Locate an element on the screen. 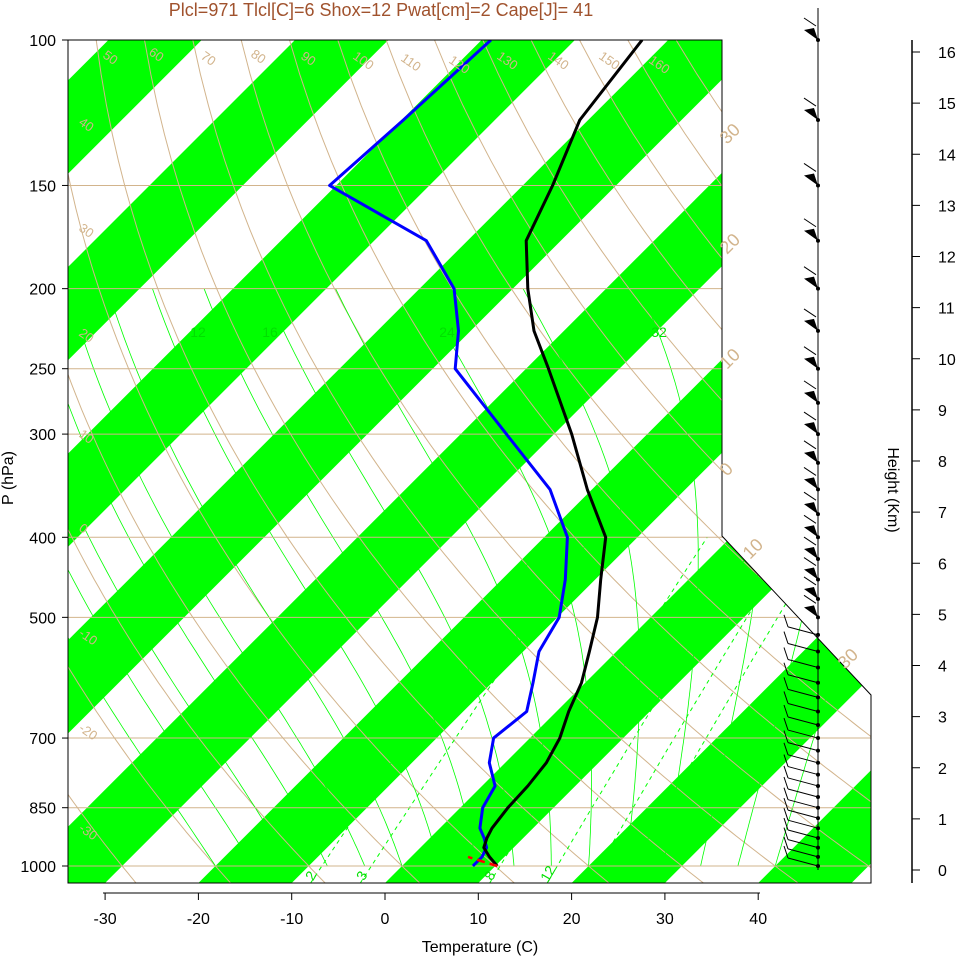 The width and height of the screenshot is (961, 957). height-tick-label: 15 is located at coordinates (947, 104).